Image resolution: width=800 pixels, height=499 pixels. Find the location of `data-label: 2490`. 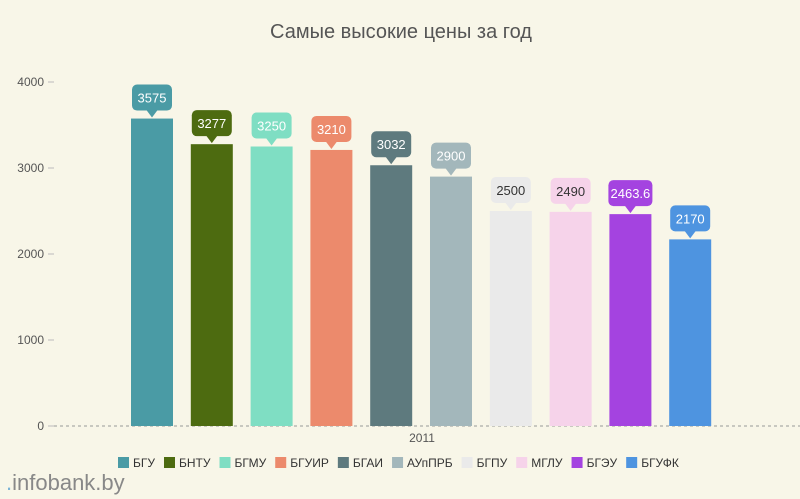

data-label: 2490 is located at coordinates (570, 191).